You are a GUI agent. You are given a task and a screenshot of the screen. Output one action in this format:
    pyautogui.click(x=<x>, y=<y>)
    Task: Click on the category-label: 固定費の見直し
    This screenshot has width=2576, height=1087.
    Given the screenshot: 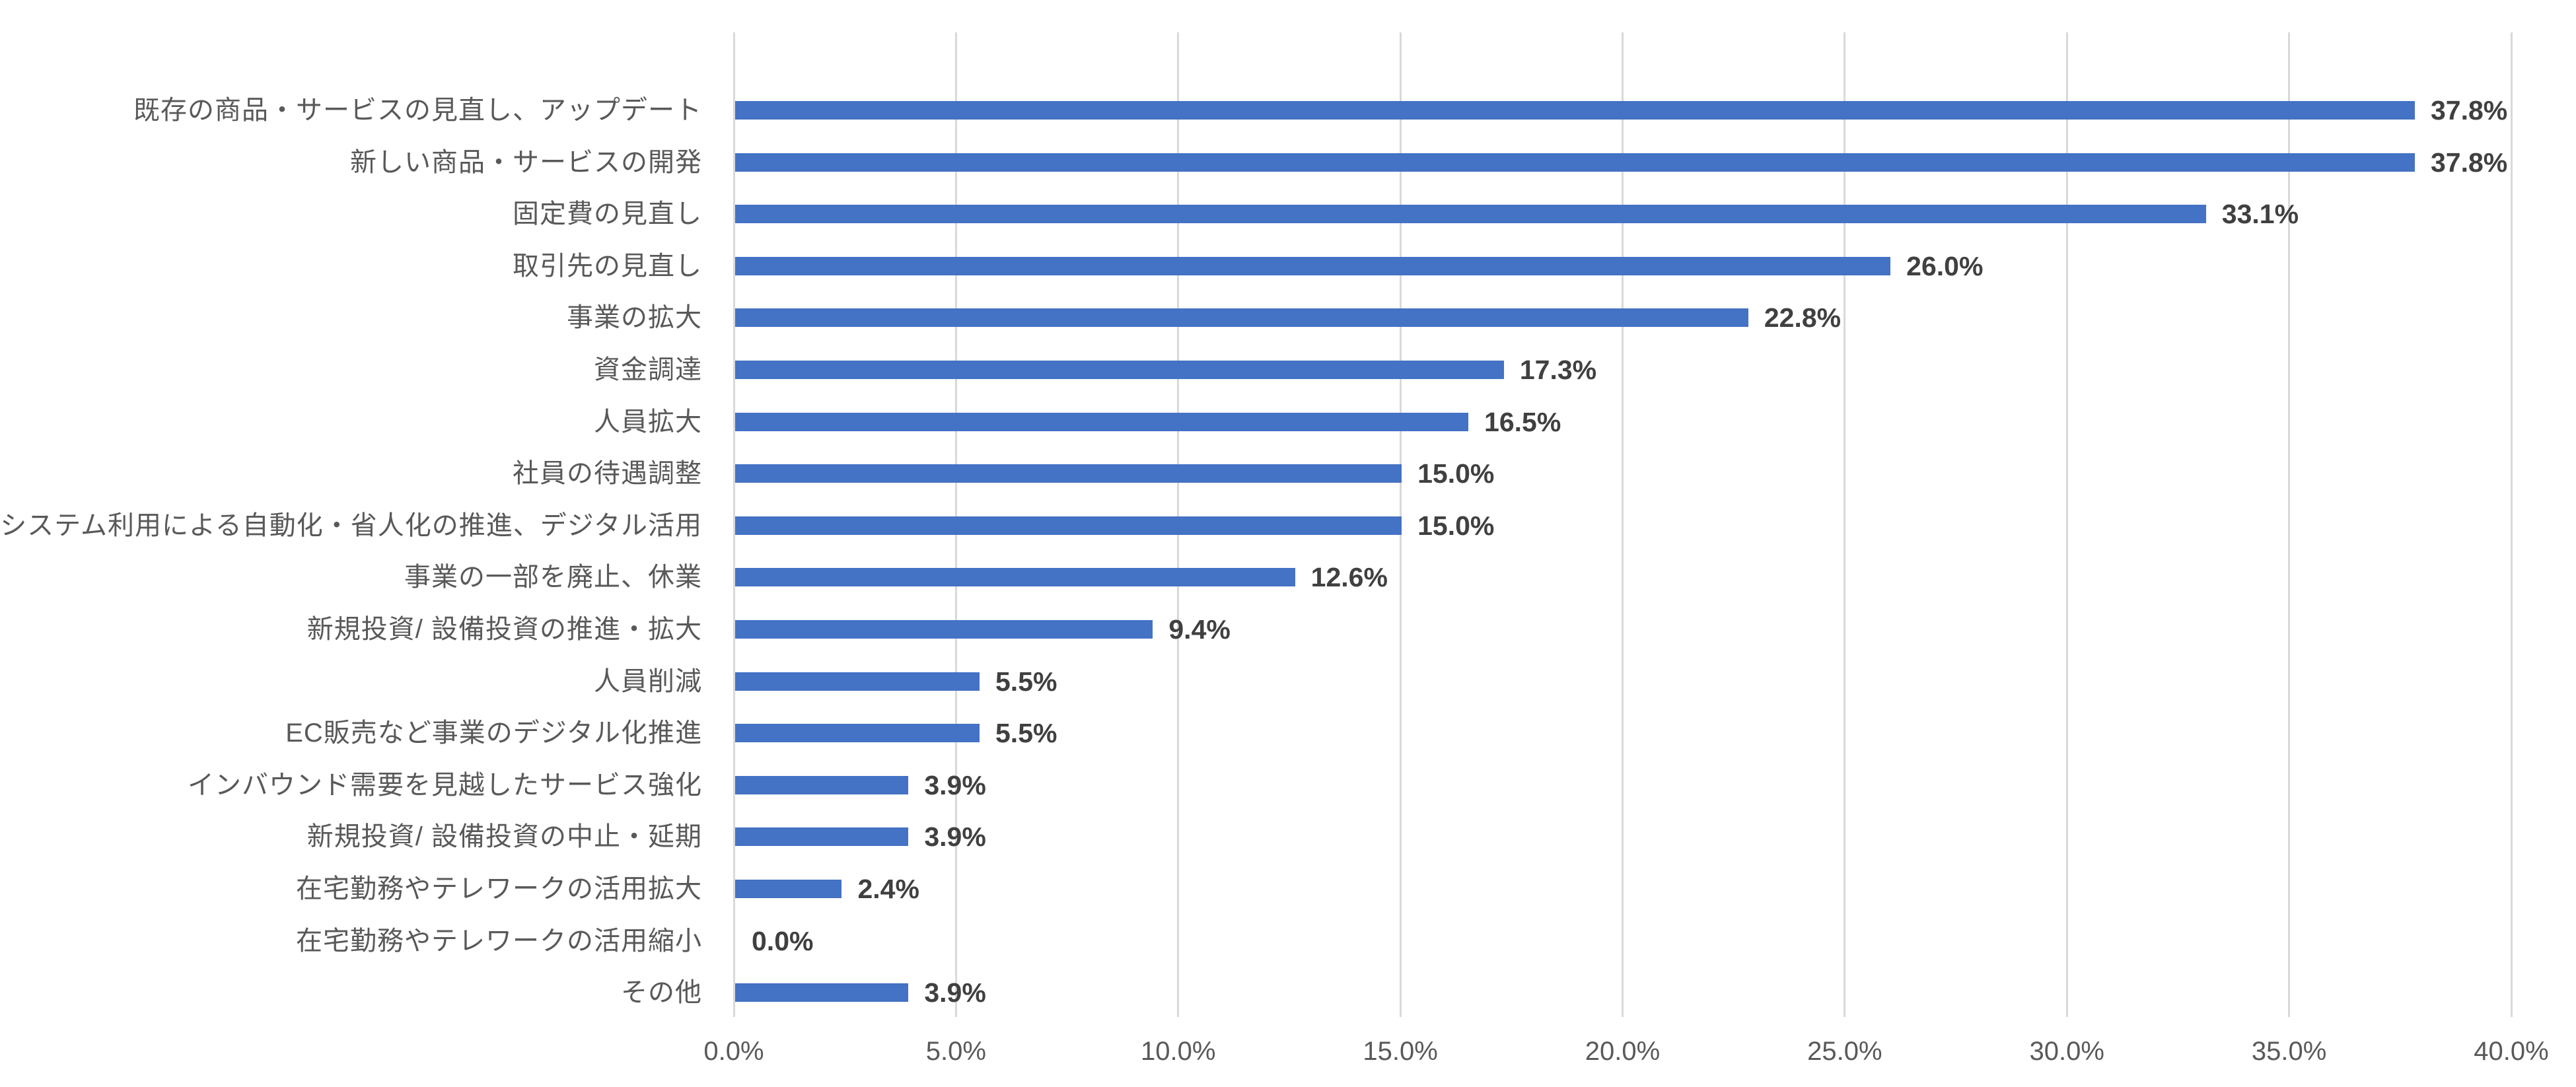 What is the action you would take?
    pyautogui.click(x=608, y=214)
    